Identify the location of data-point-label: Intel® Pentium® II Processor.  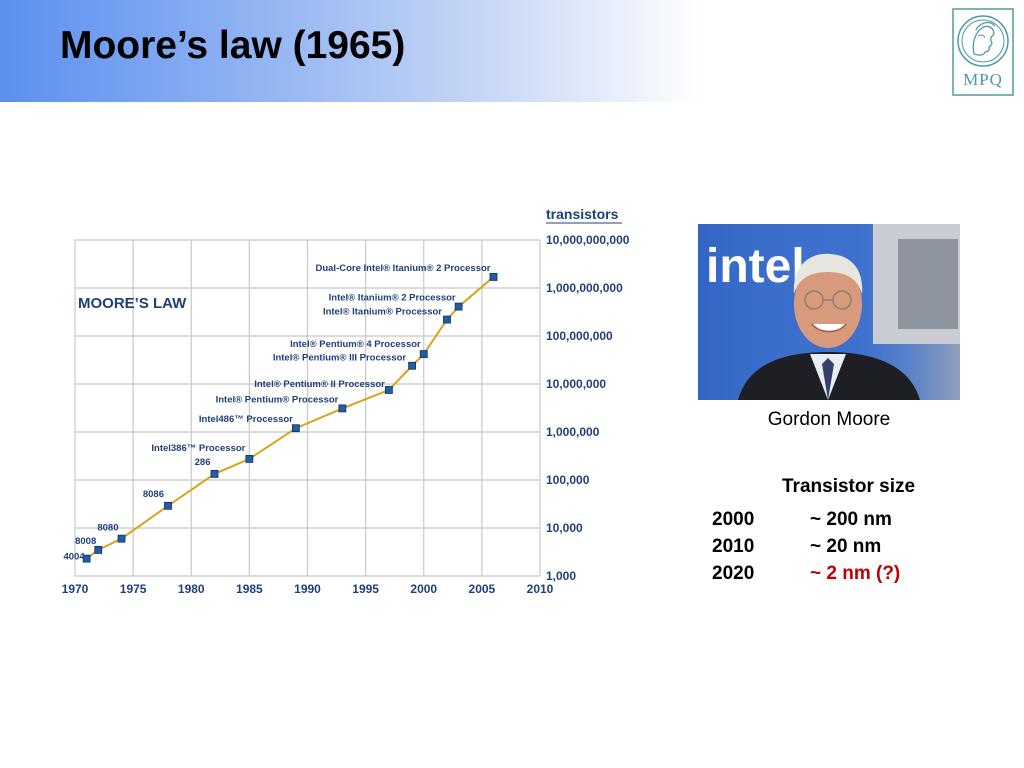
(319, 384).